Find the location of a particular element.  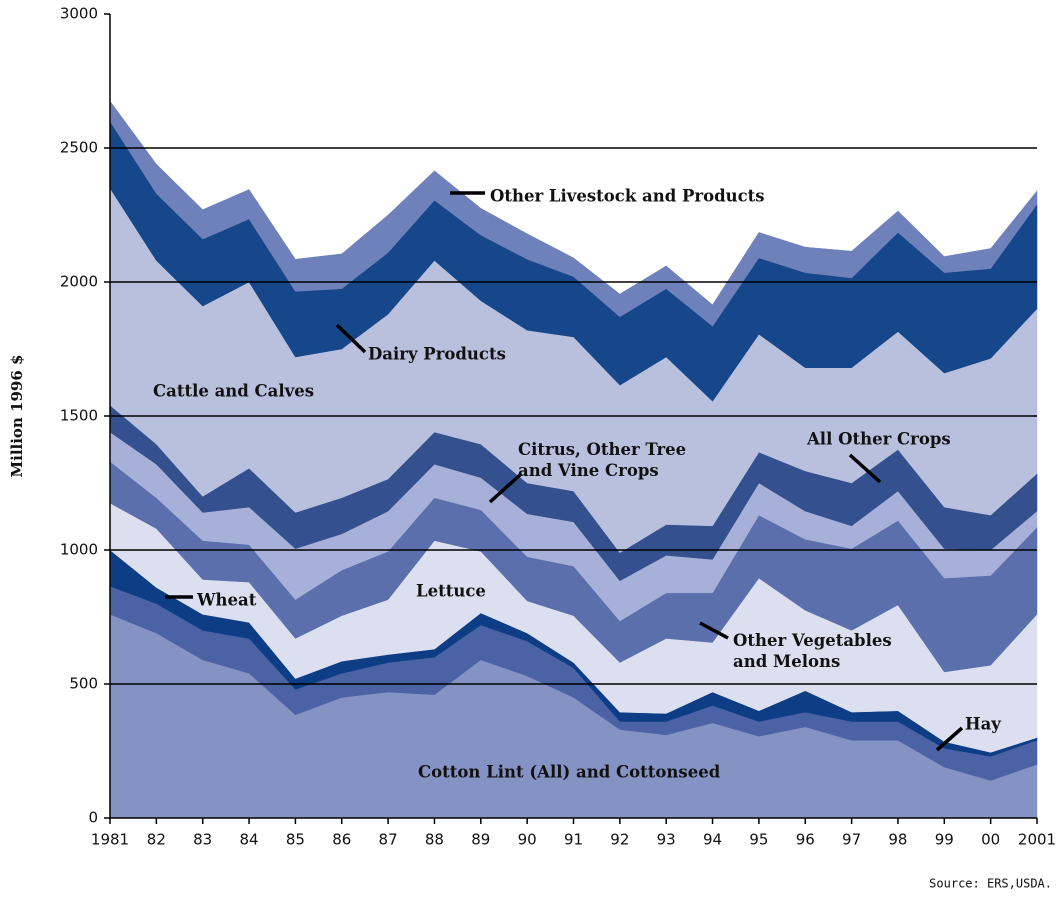

series-label: Cotton Lint (All) and Cottonseed is located at coordinates (569, 772).